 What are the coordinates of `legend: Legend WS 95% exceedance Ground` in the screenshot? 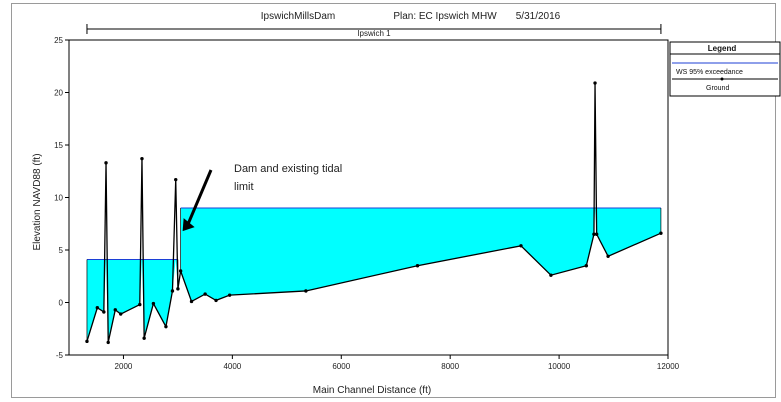 It's located at (725, 69).